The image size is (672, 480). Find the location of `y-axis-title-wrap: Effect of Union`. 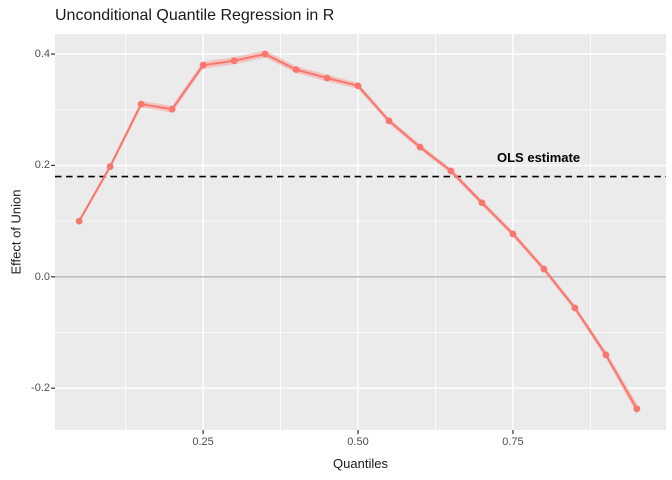

y-axis-title-wrap: Effect of Union is located at coordinates (12, 240).